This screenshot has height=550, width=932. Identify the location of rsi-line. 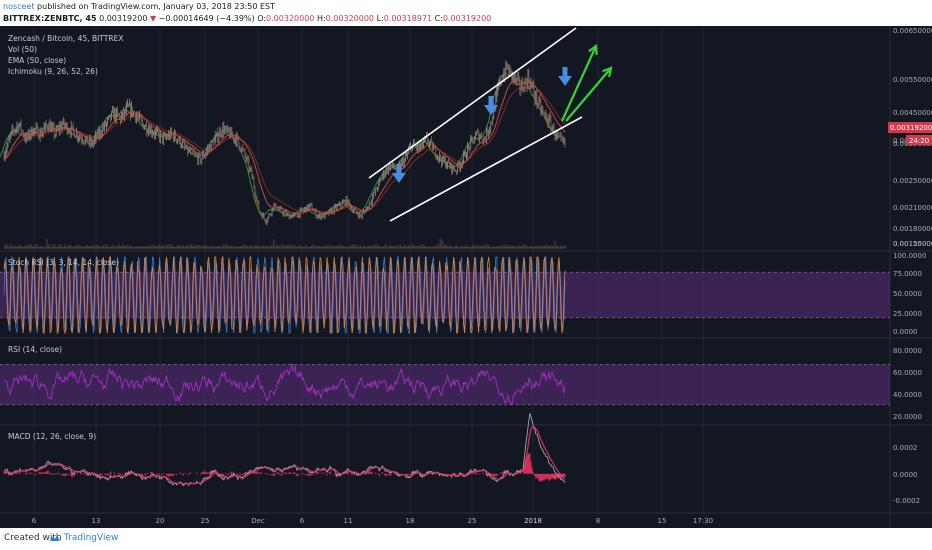
(284, 384).